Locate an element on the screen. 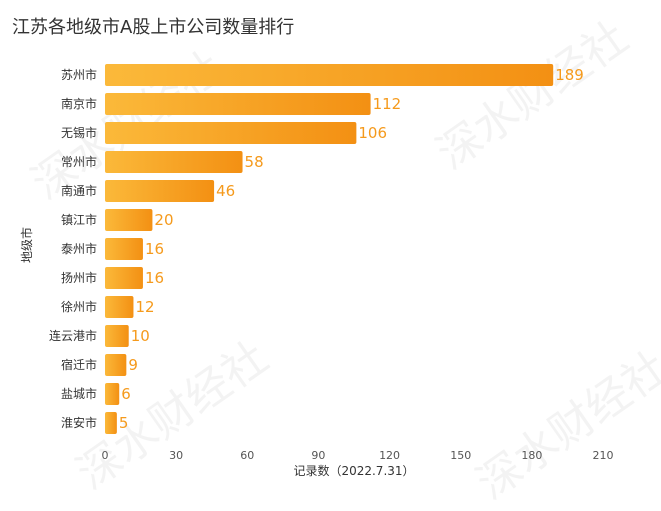 This screenshot has height=511, width=661. y-tick-label: 连云港市 is located at coordinates (73, 335).